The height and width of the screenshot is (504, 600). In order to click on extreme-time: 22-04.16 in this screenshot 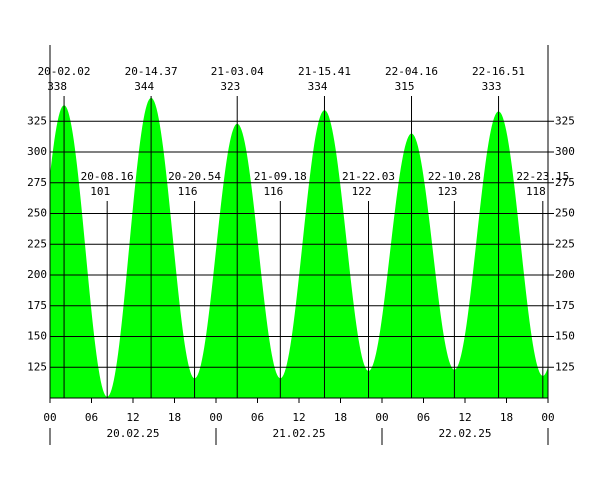, I will do `click(411, 71)`.